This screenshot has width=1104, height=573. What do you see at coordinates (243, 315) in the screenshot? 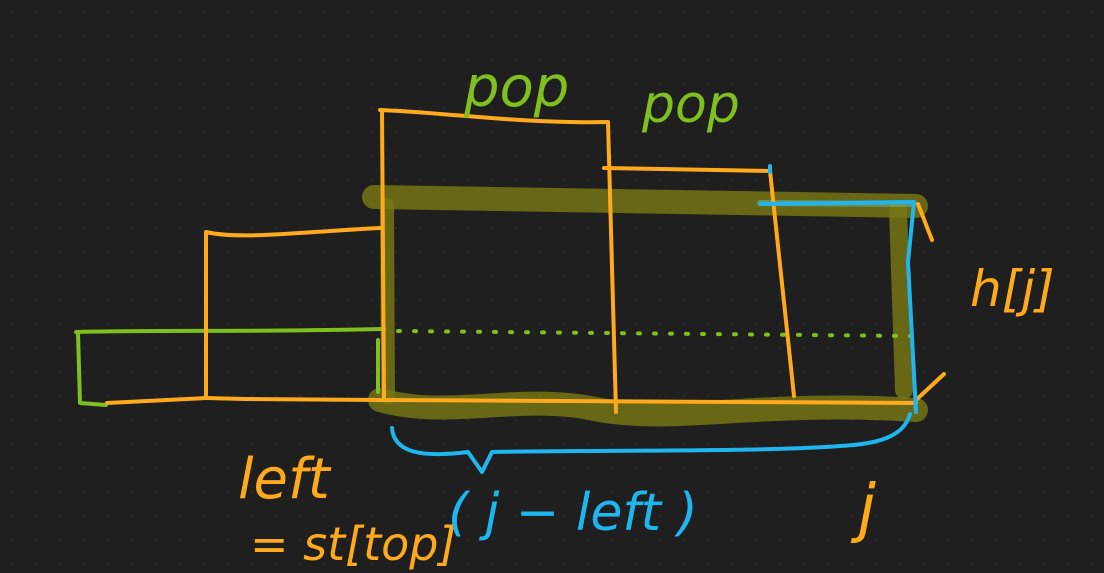
I see `bar-1-outline` at bounding box center [243, 315].